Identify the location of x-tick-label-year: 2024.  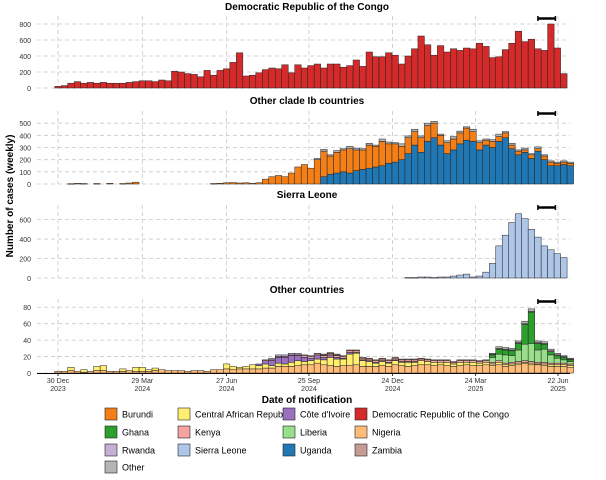
(393, 389).